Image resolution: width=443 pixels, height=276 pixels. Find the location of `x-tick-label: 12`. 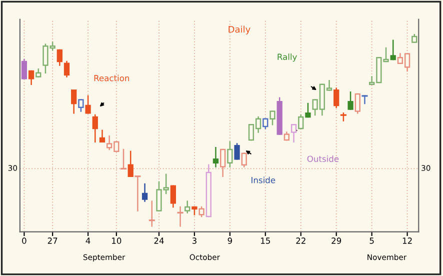

x-tick-label: 12 is located at coordinates (407, 241).